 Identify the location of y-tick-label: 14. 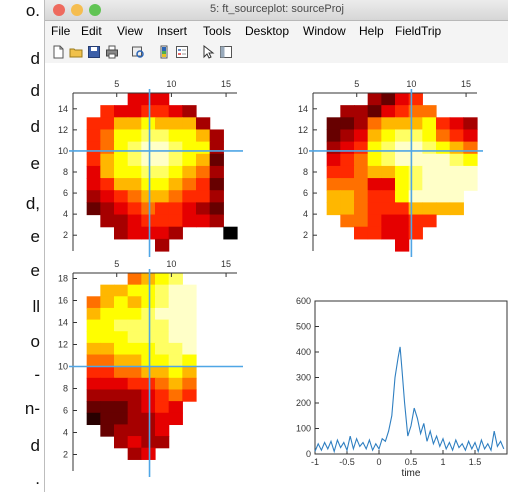
(303, 109).